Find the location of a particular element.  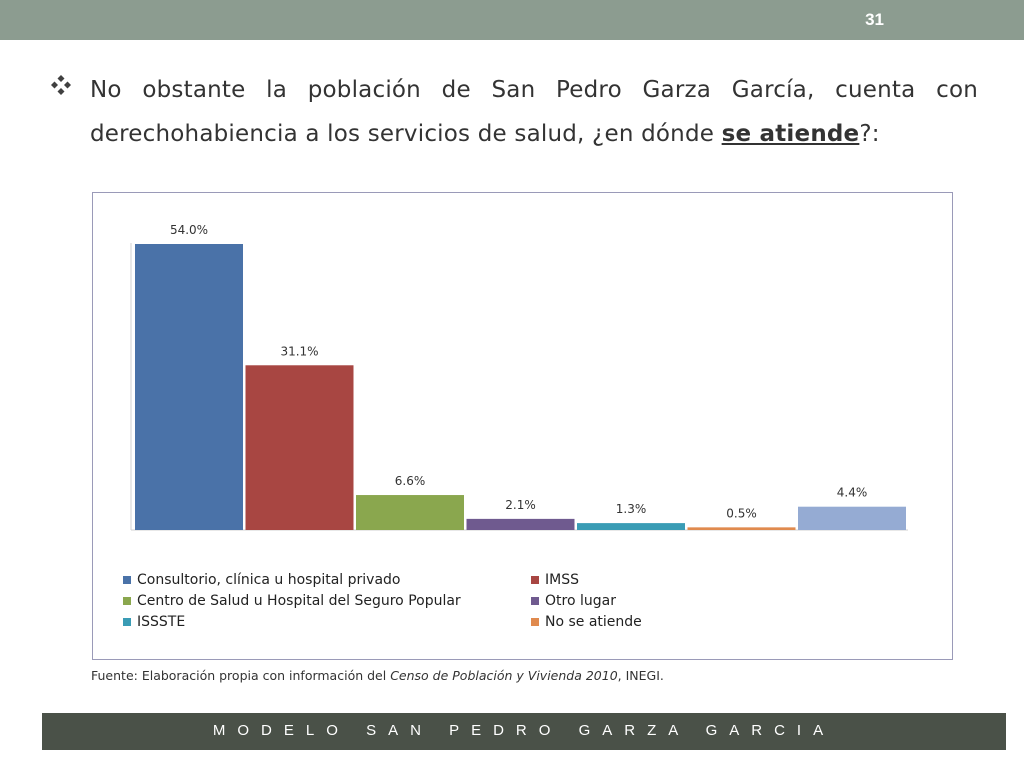

data-label: 31.1% is located at coordinates (299, 351).